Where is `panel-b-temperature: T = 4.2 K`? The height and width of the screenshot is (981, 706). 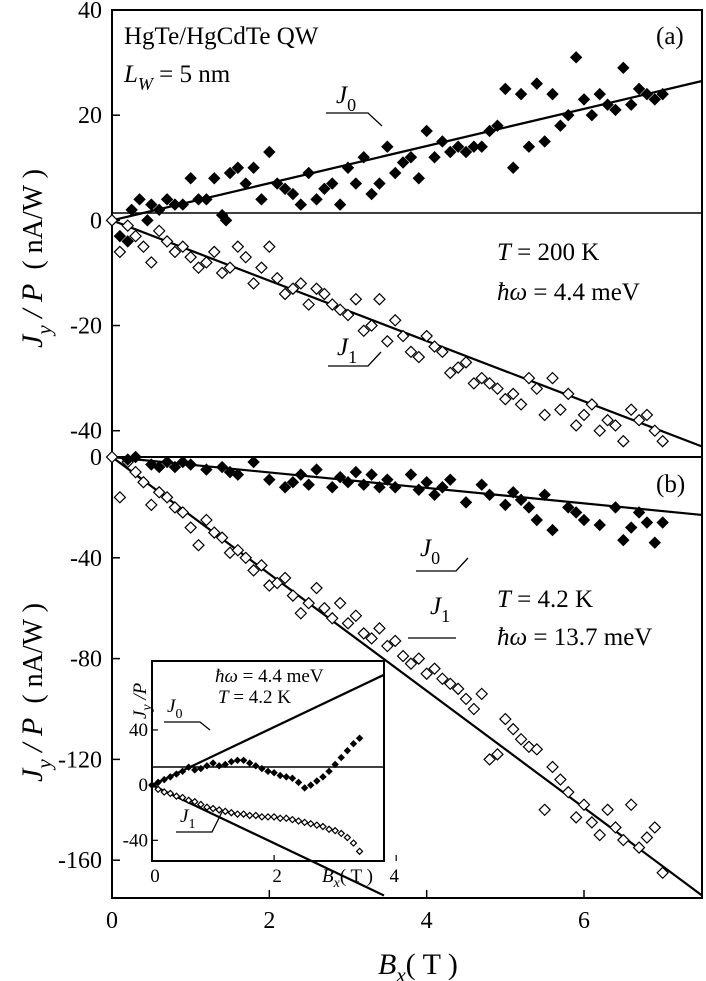 panel-b-temperature: T = 4.2 K is located at coordinates (545, 599).